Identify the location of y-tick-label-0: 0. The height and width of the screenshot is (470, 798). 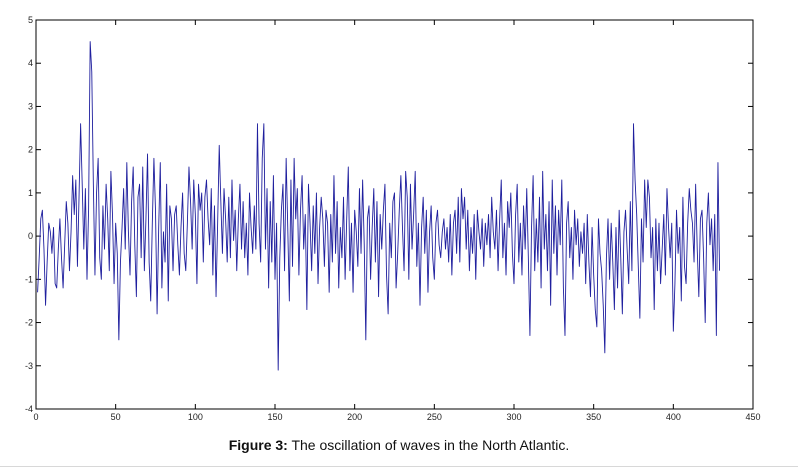
(30, 236).